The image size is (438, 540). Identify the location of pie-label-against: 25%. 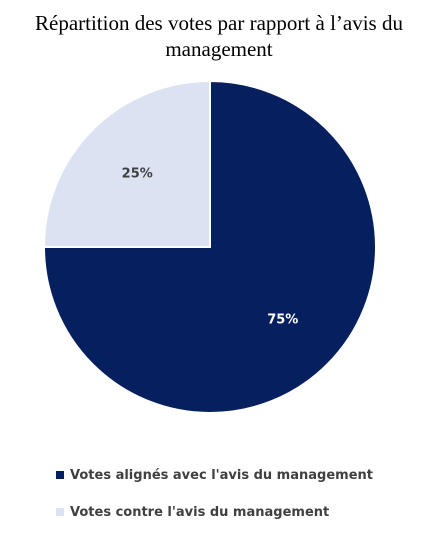
(137, 174).